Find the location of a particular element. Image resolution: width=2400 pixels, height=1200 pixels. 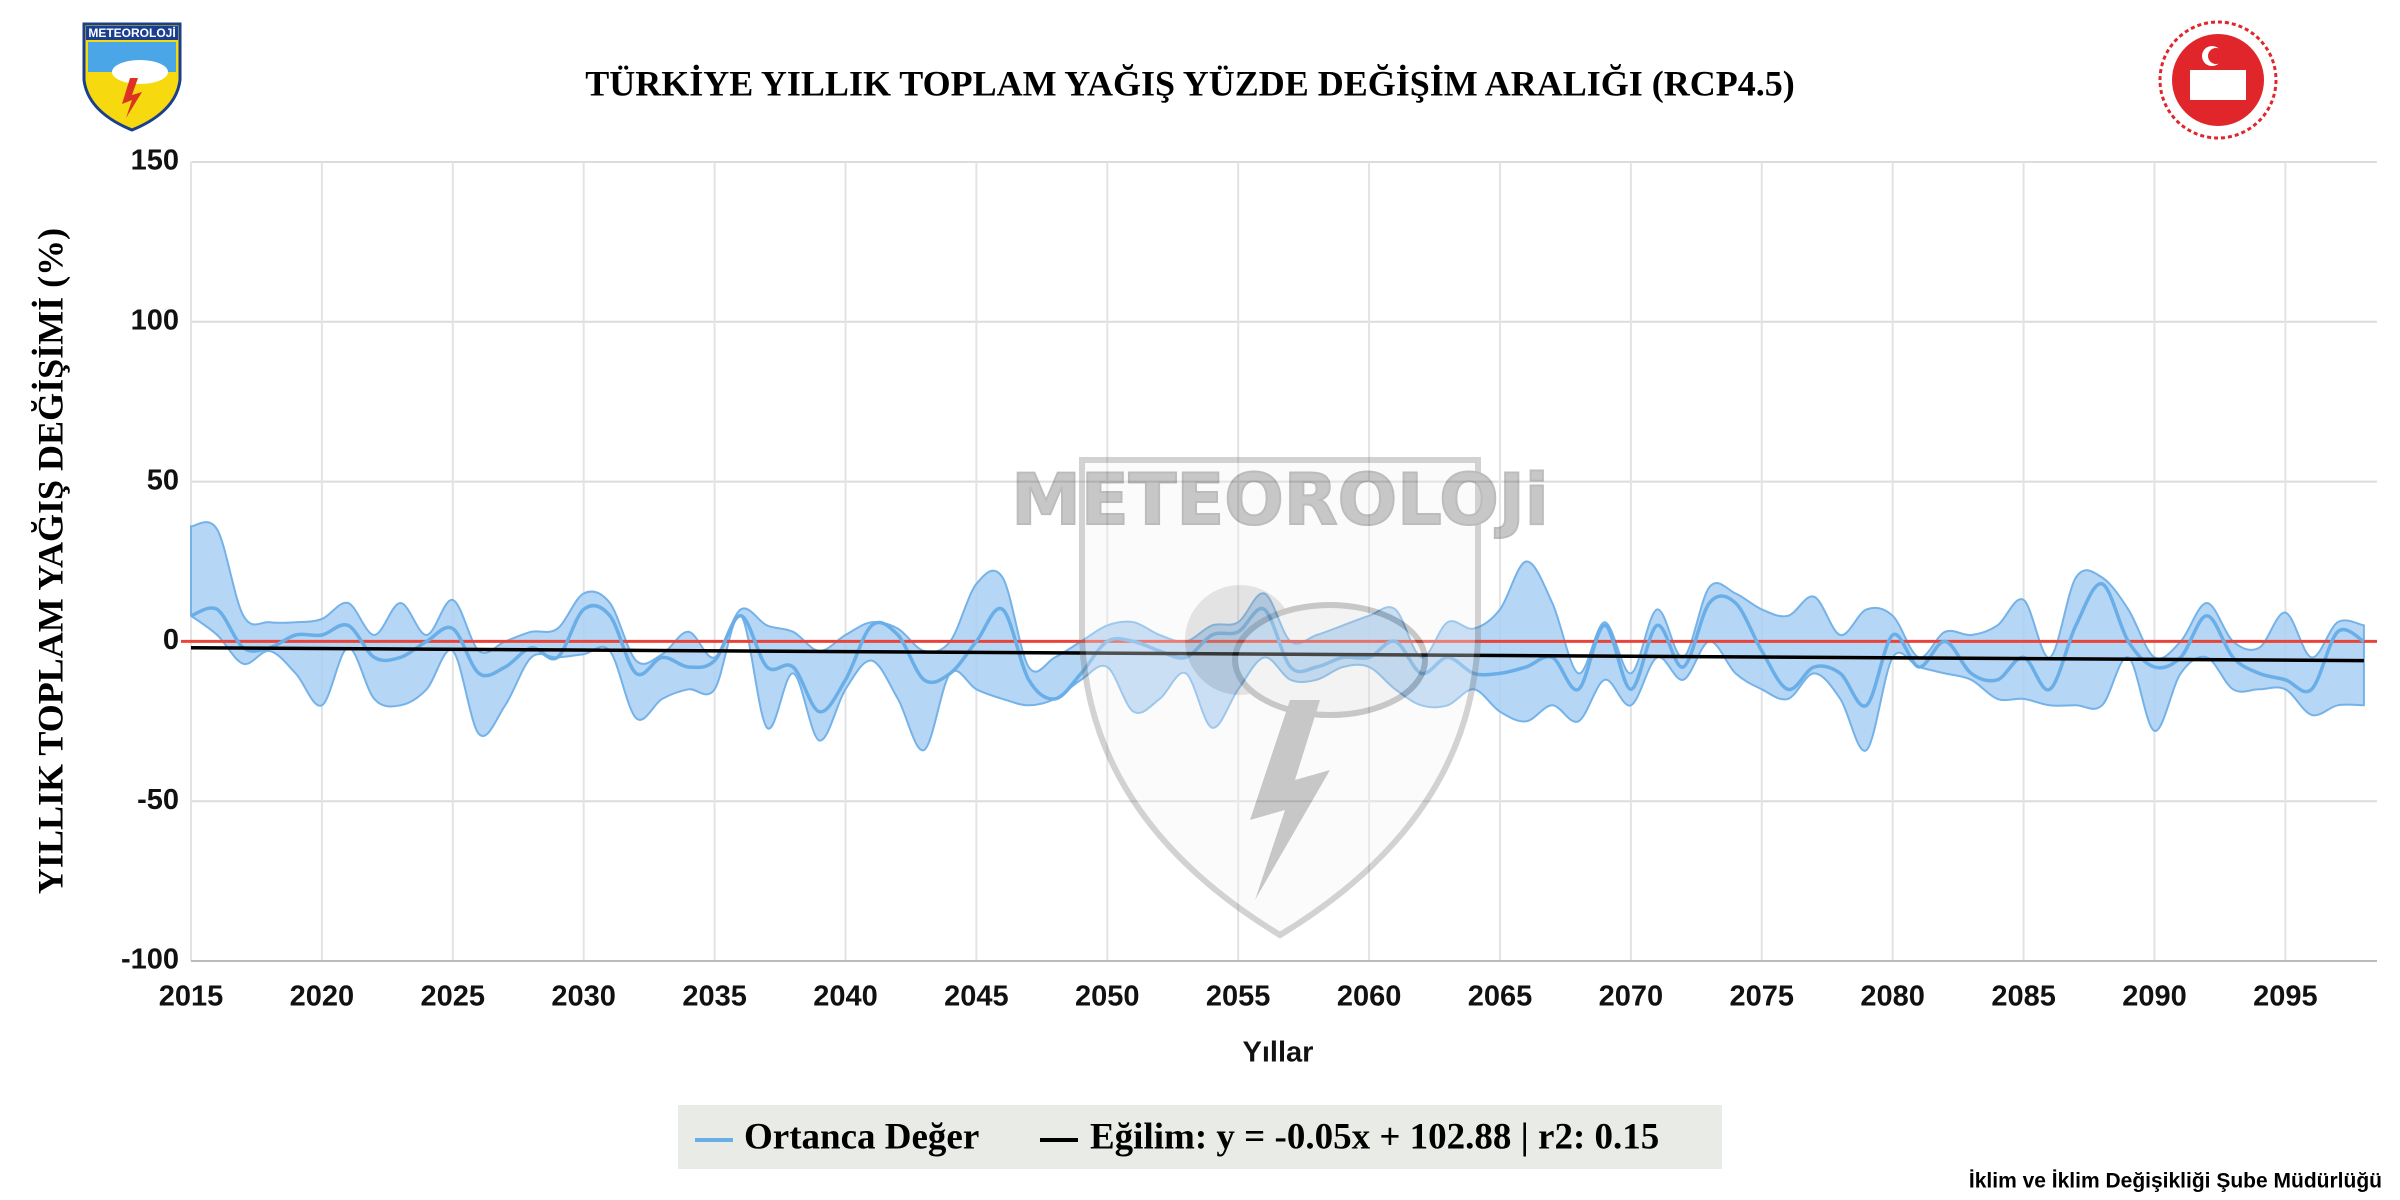

logo-text: METEOROLOJİ is located at coordinates (131, 32).